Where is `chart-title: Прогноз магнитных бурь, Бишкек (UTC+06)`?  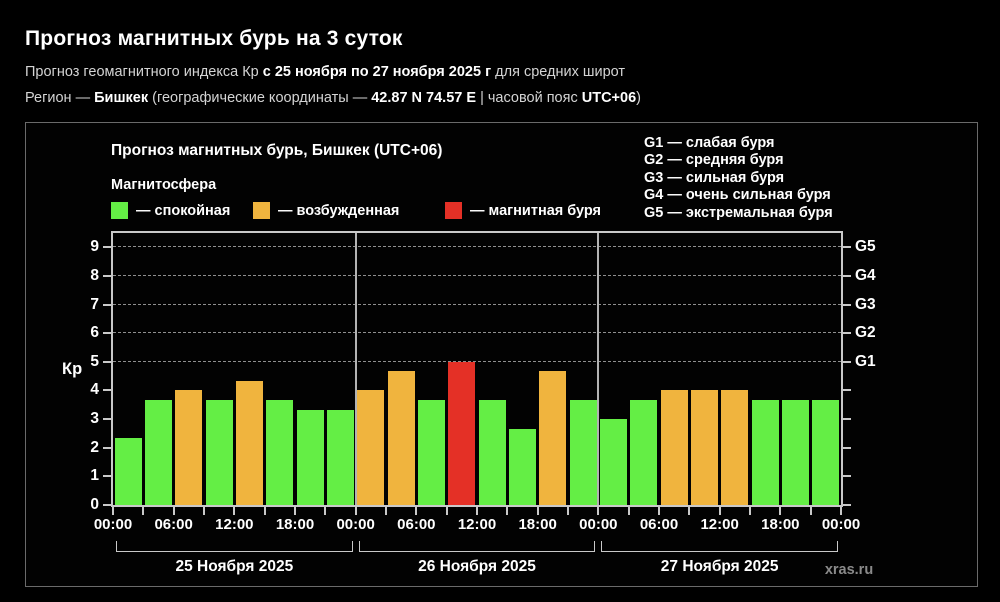 chart-title: Прогноз магнитных бурь, Бишкек (UTC+06) is located at coordinates (277, 150).